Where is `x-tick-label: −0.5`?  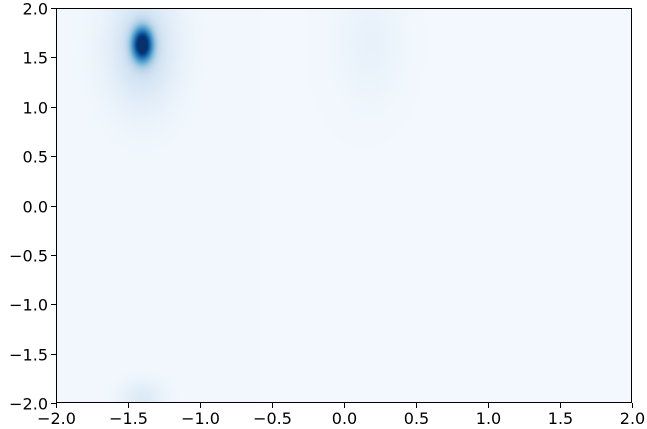
x-tick-label: −0.5 is located at coordinates (272, 418).